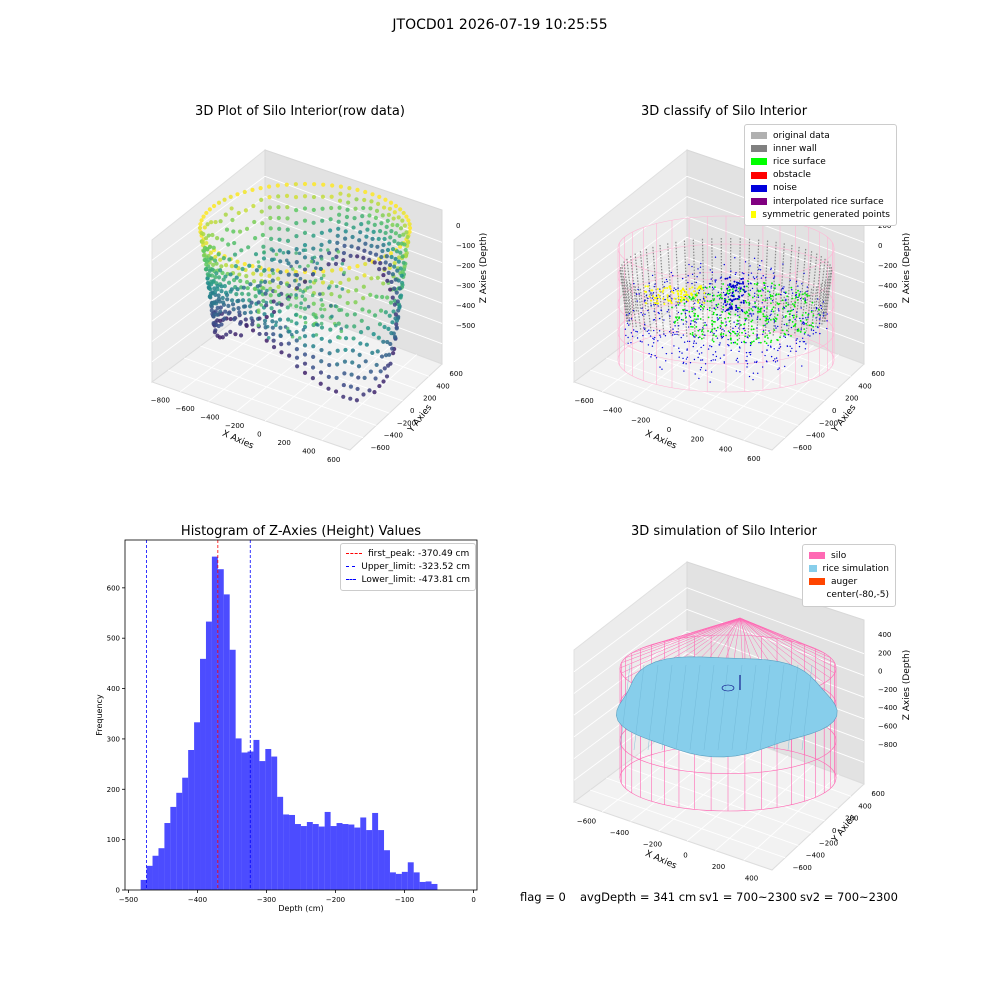 The image size is (1000, 1000). What do you see at coordinates (750, 627) in the screenshot?
I see `silo-roof-wire` at bounding box center [750, 627].